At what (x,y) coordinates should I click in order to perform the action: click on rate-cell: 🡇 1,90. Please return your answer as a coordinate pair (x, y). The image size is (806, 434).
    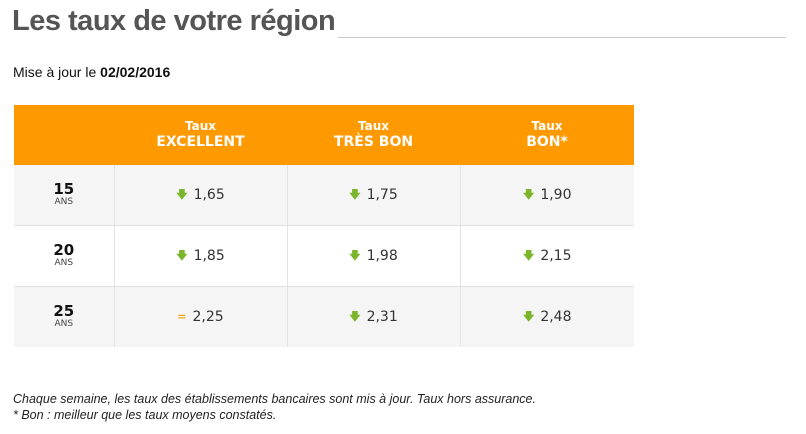
    Looking at the image, I should click on (547, 195).